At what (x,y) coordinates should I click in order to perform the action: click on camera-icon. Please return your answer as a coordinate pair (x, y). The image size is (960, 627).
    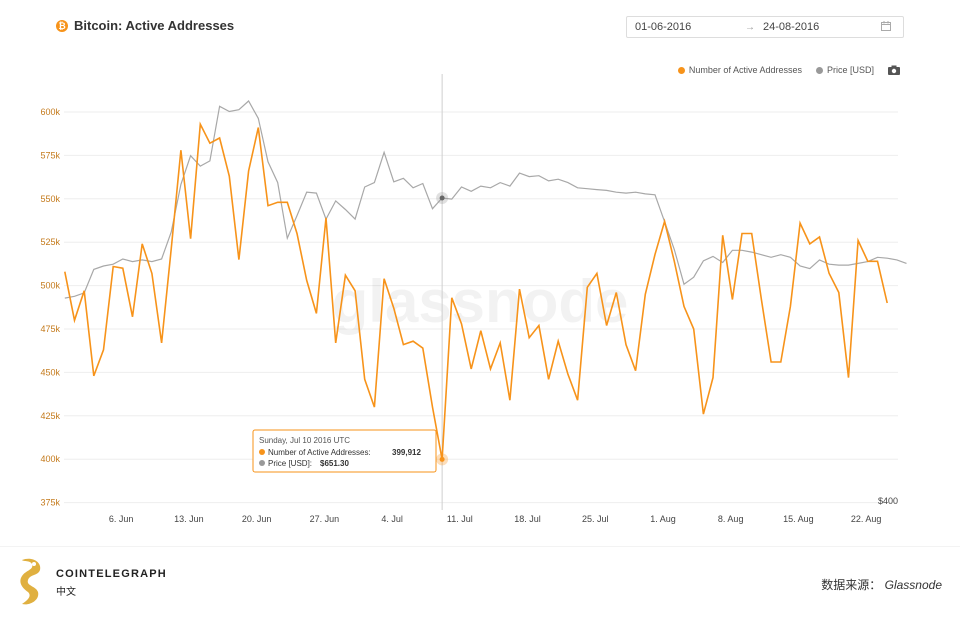
    Looking at the image, I should click on (894, 70).